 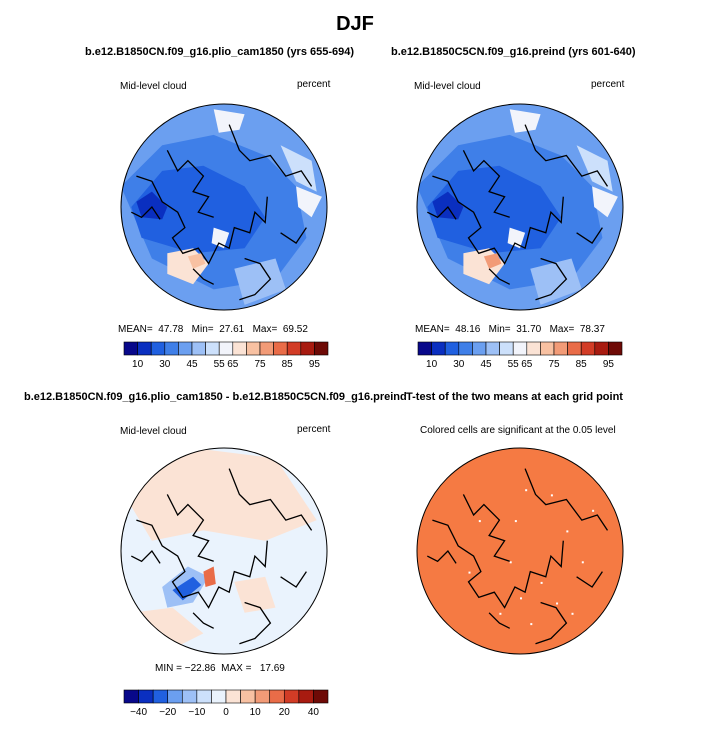 What do you see at coordinates (167, 712) in the screenshot?
I see `colorbar-tick-label: −20` at bounding box center [167, 712].